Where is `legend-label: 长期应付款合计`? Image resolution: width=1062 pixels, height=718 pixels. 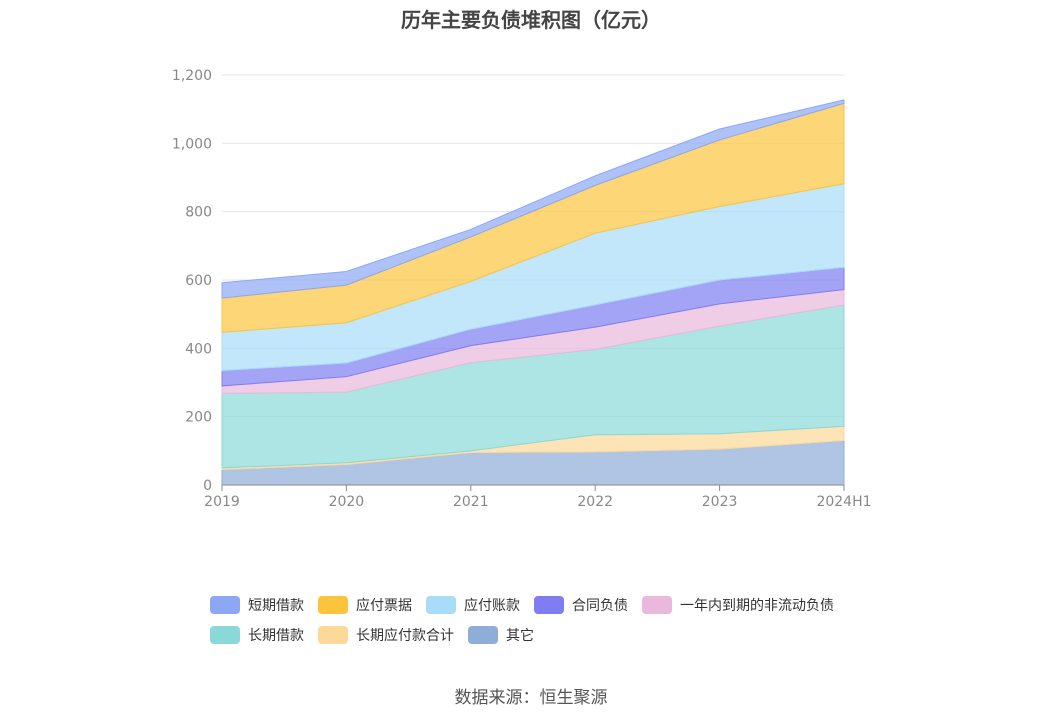 legend-label: 长期应付款合计 is located at coordinates (405, 636).